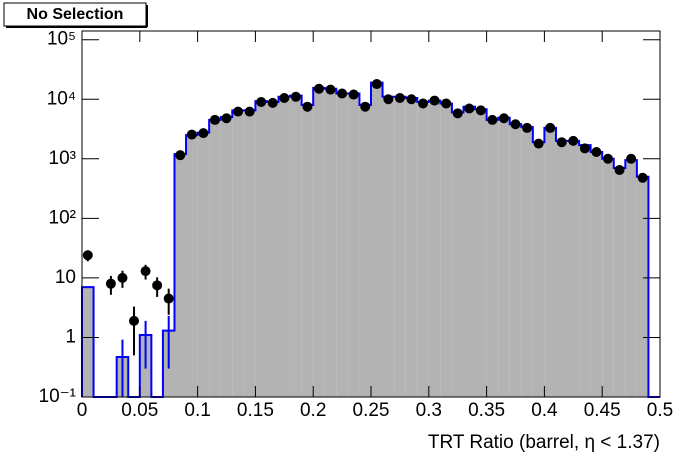  I want to click on x-tick-label: 0.15, so click(255, 410).